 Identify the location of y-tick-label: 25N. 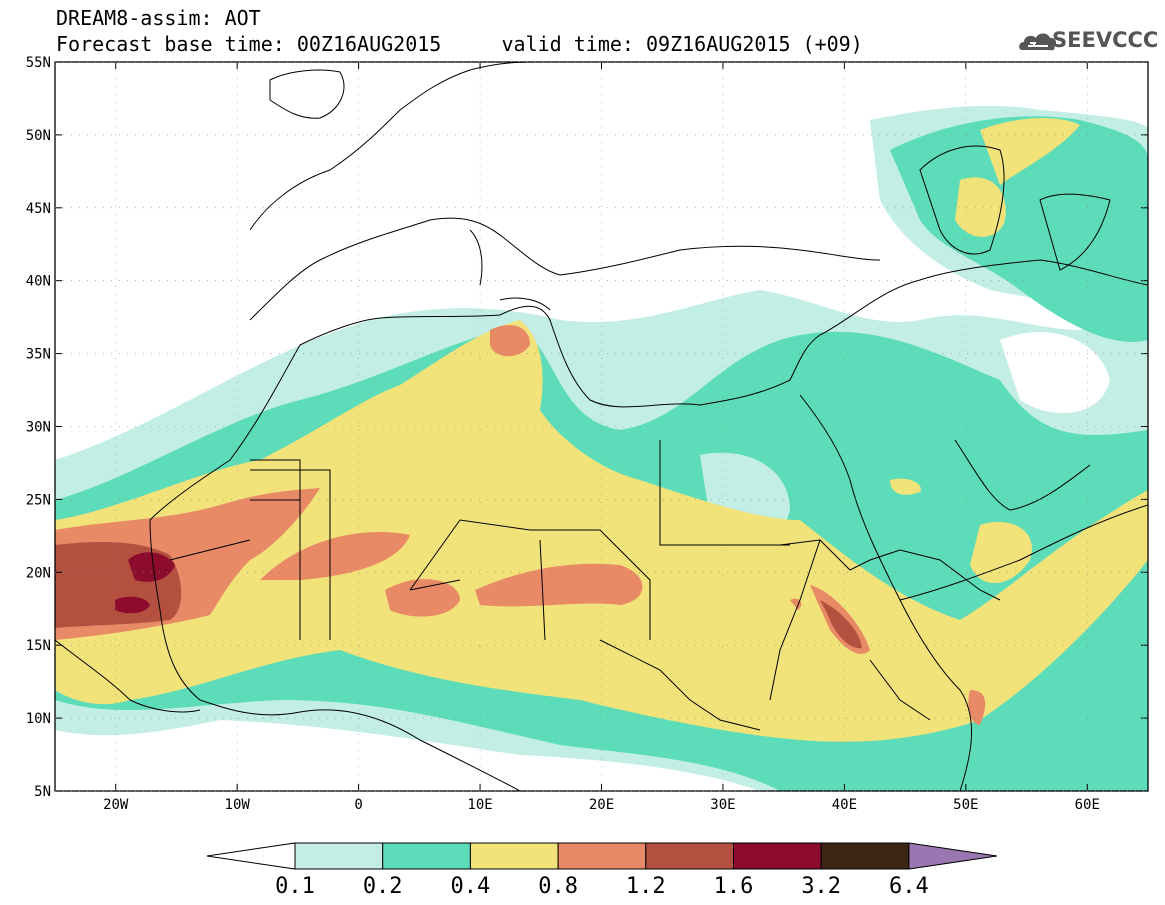
(38, 500).